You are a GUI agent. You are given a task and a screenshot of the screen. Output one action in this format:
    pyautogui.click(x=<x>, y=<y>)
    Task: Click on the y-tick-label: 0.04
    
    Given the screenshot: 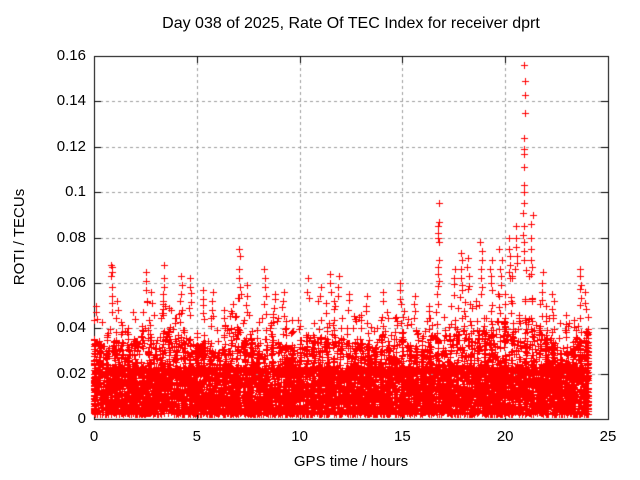 What is the action you would take?
    pyautogui.click(x=71, y=328)
    